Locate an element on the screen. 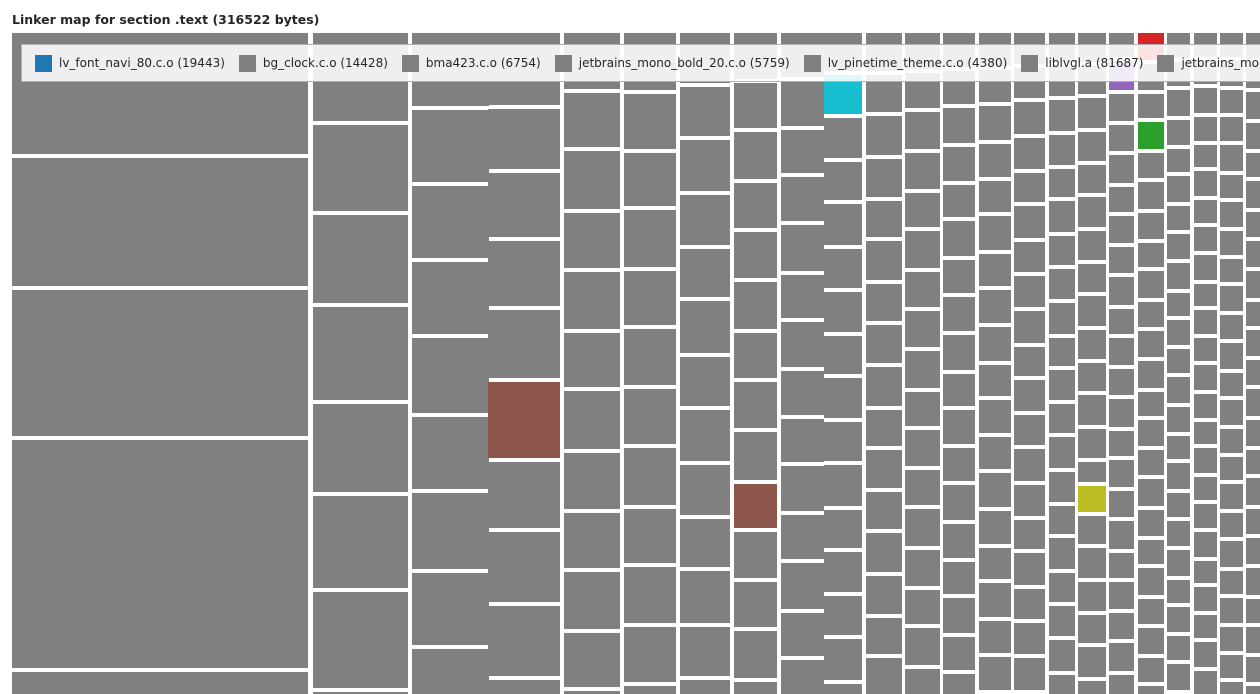 Image resolution: width=1260 pixels, height=694 pixels. legend-item: jetbrains_mono_76.c.o (3321) is located at coordinates (1208, 63).